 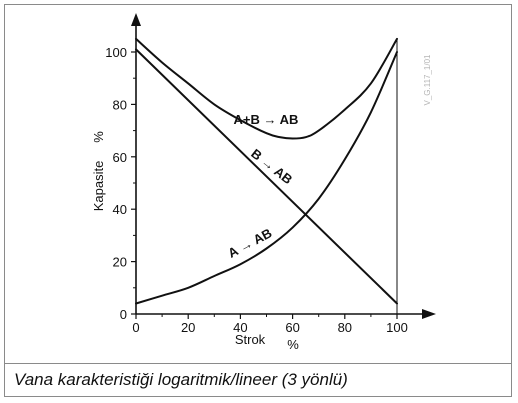 What do you see at coordinates (116, 52) in the screenshot?
I see `y-tick-label: 100` at bounding box center [116, 52].